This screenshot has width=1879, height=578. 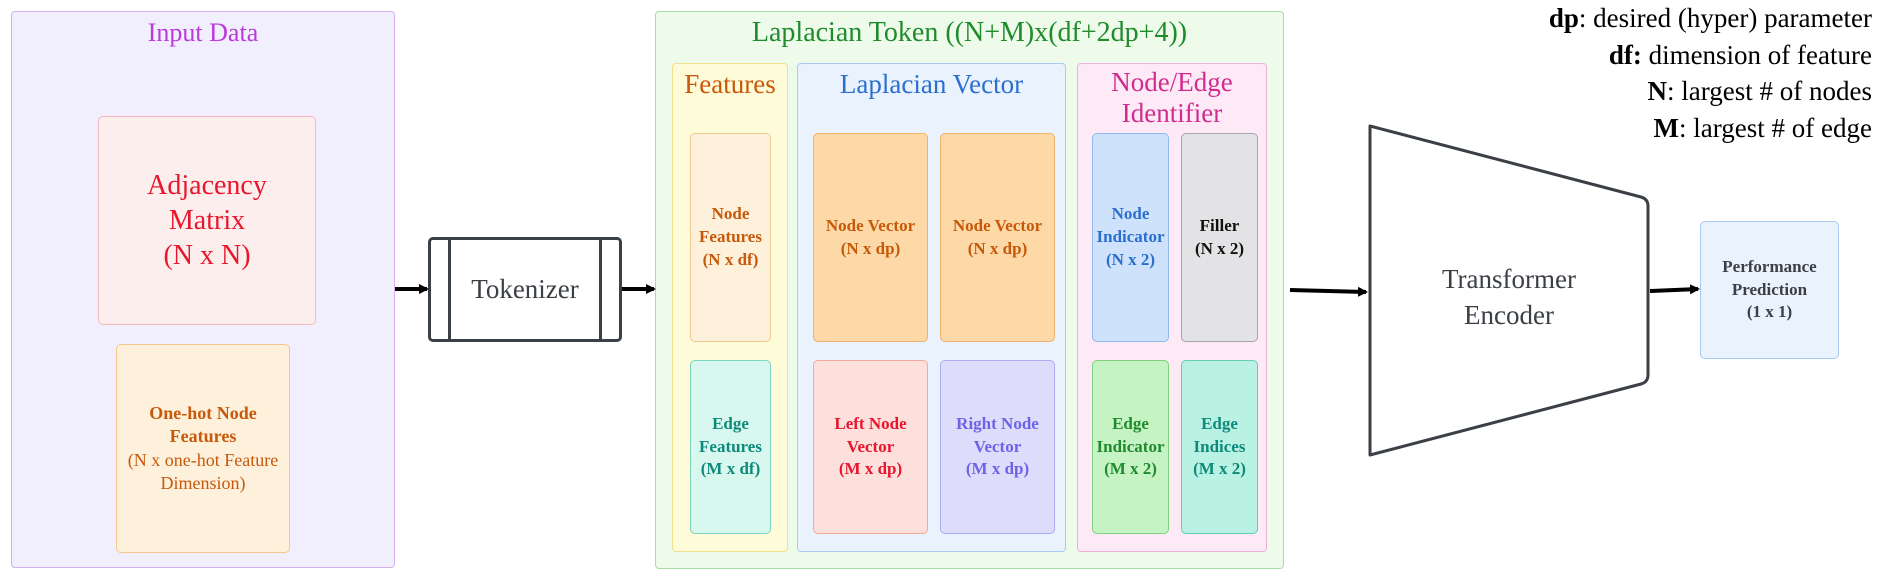 I want to click on legend-df: df: dimension of feature, so click(x=1710, y=55).